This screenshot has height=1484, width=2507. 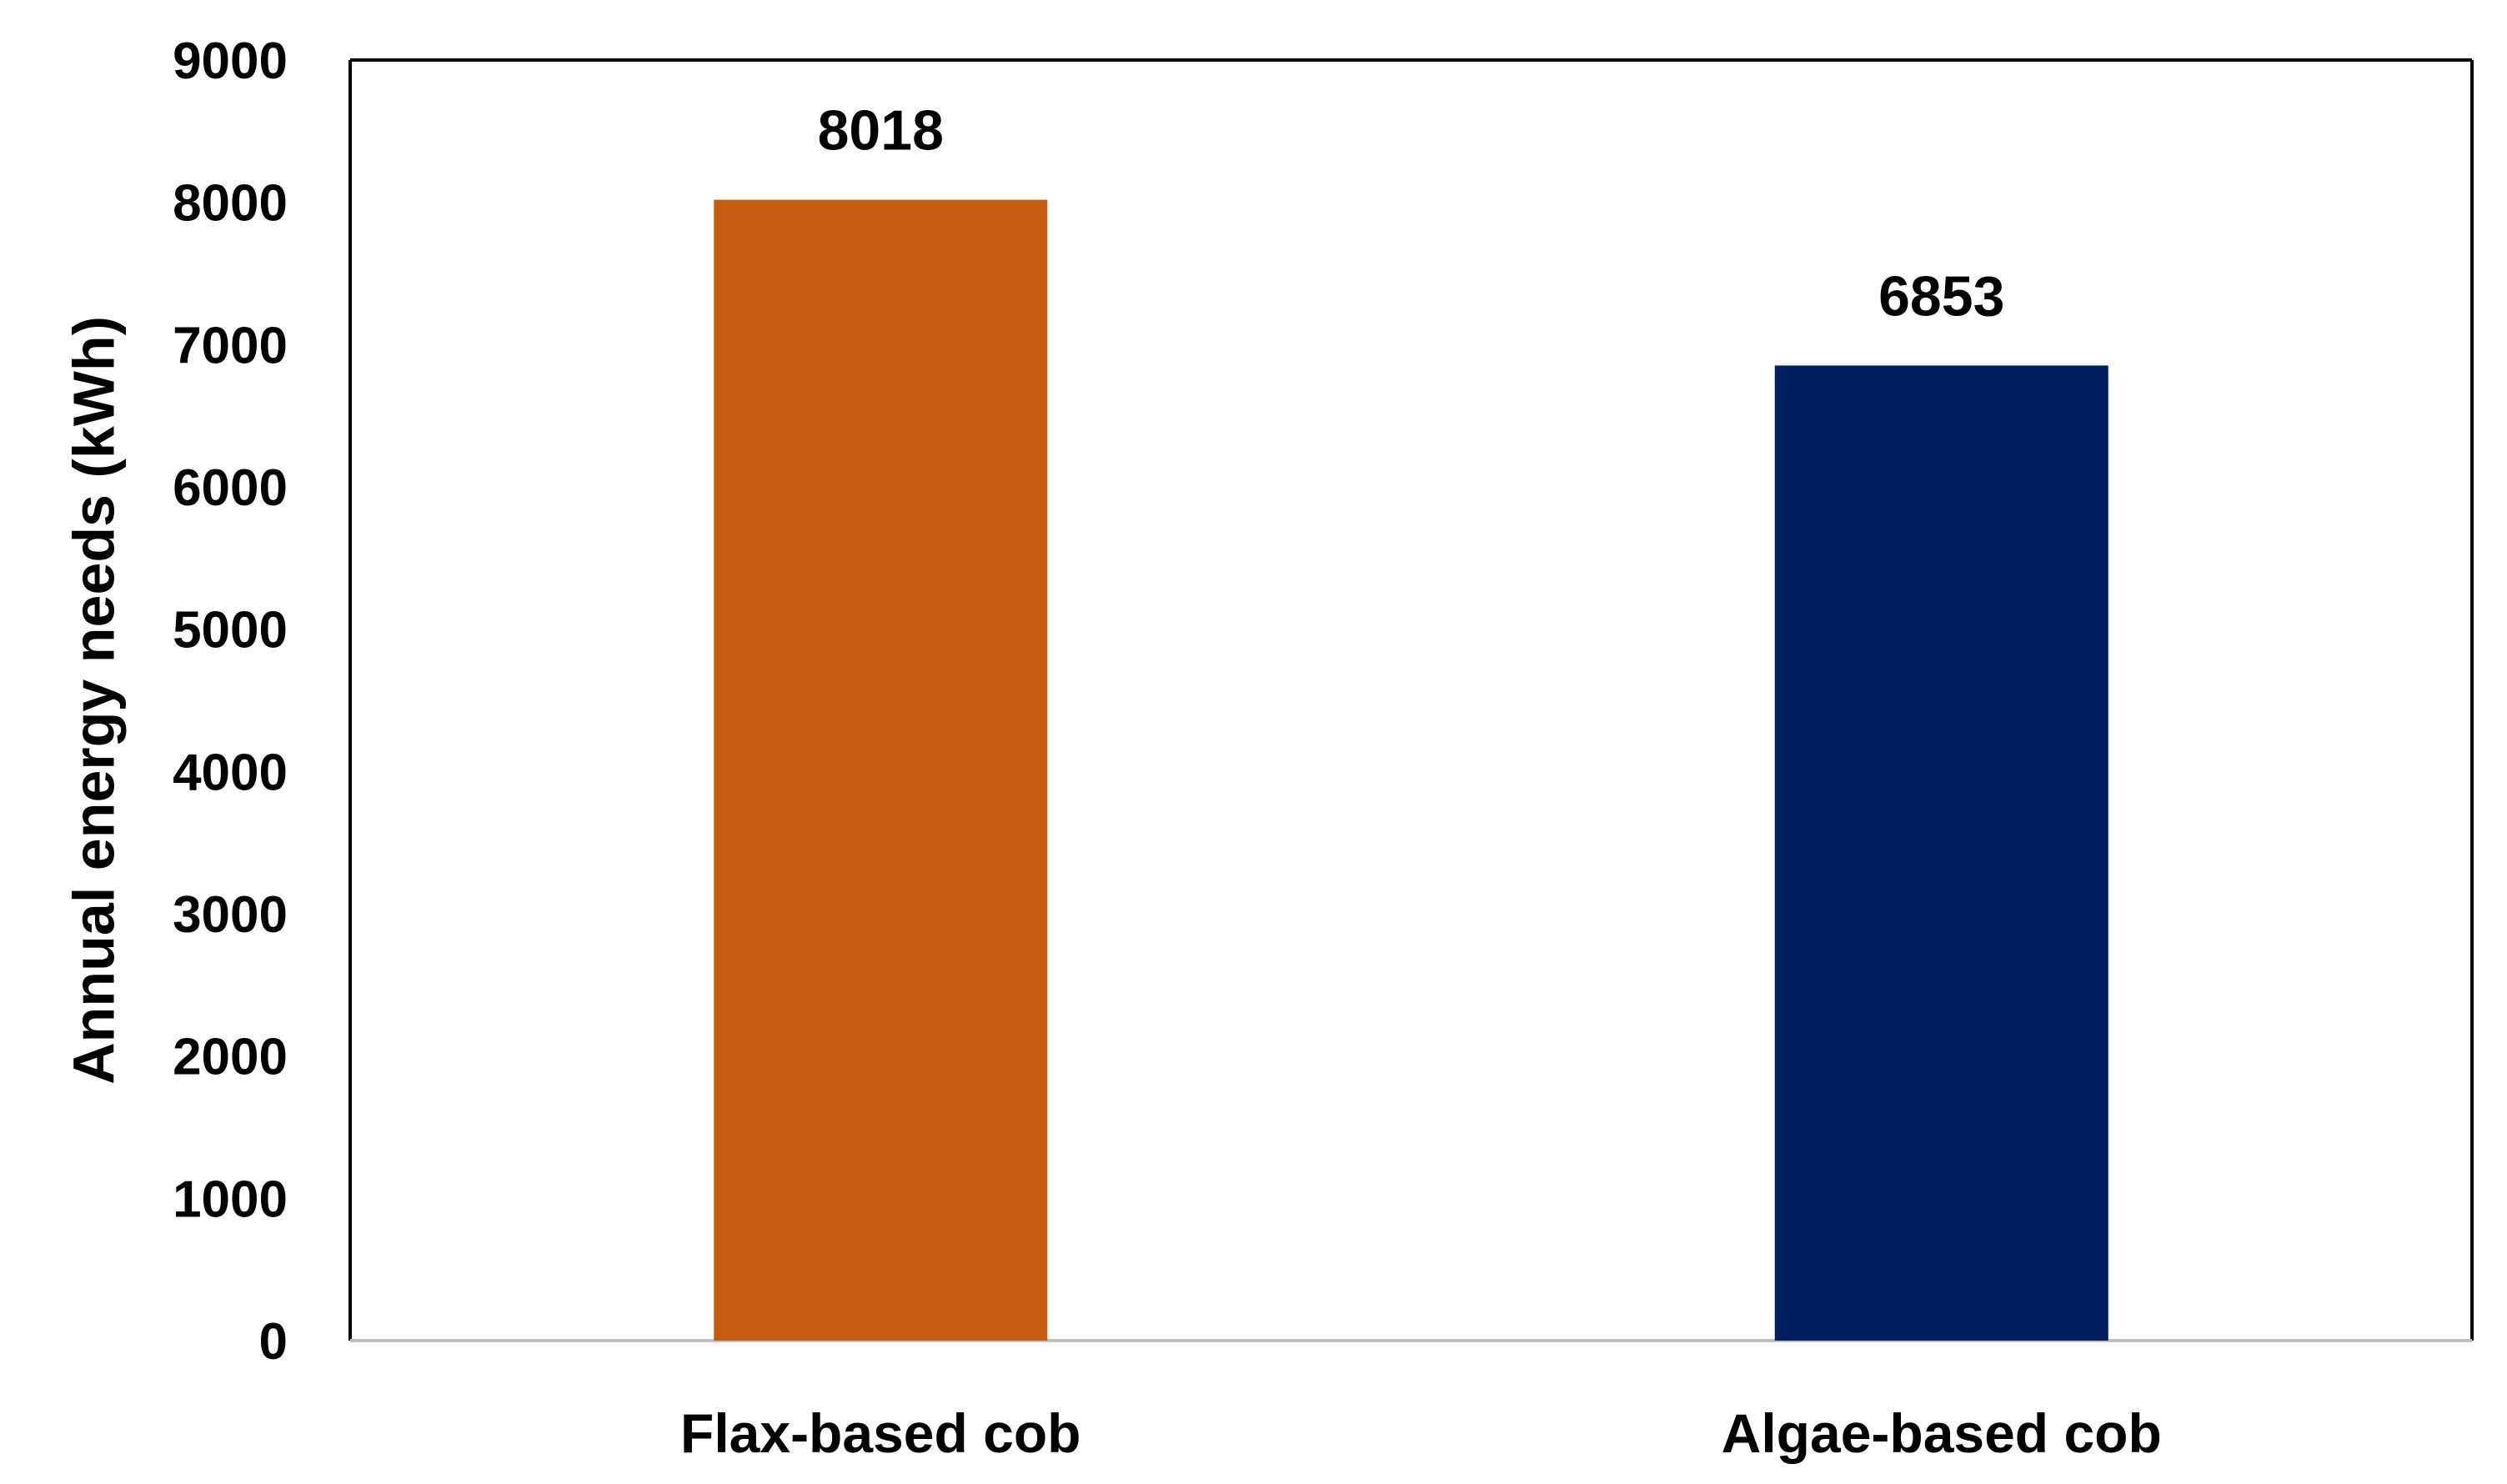 I want to click on y-tick-label: 7000, so click(x=230, y=345).